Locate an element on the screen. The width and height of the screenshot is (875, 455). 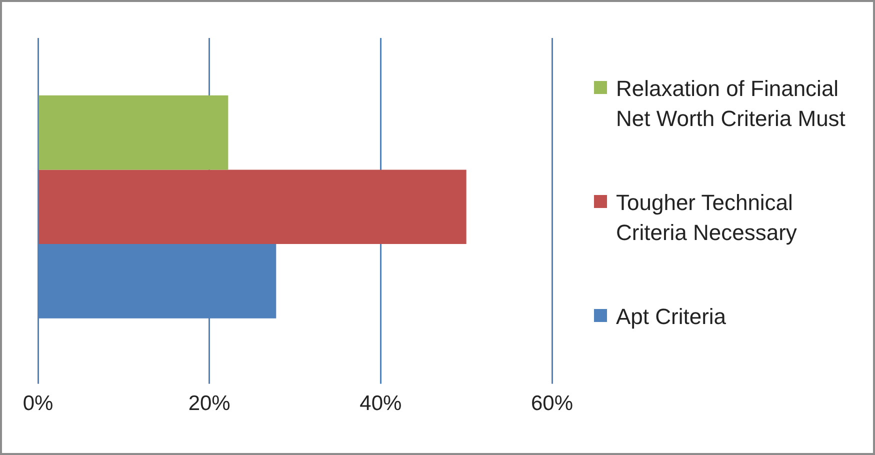
x-tick-label: 0% is located at coordinates (38, 404).